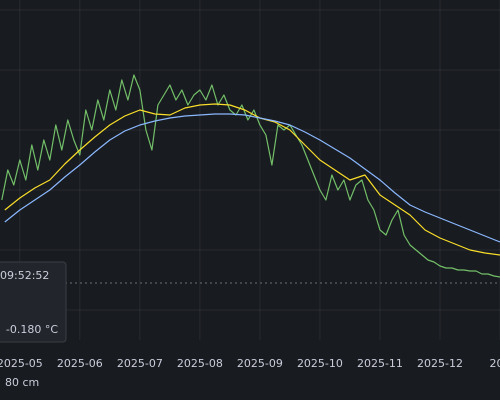 The image size is (500, 400). What do you see at coordinates (21, 363) in the screenshot?
I see `x-tick-label: 2025-05` at bounding box center [21, 363].